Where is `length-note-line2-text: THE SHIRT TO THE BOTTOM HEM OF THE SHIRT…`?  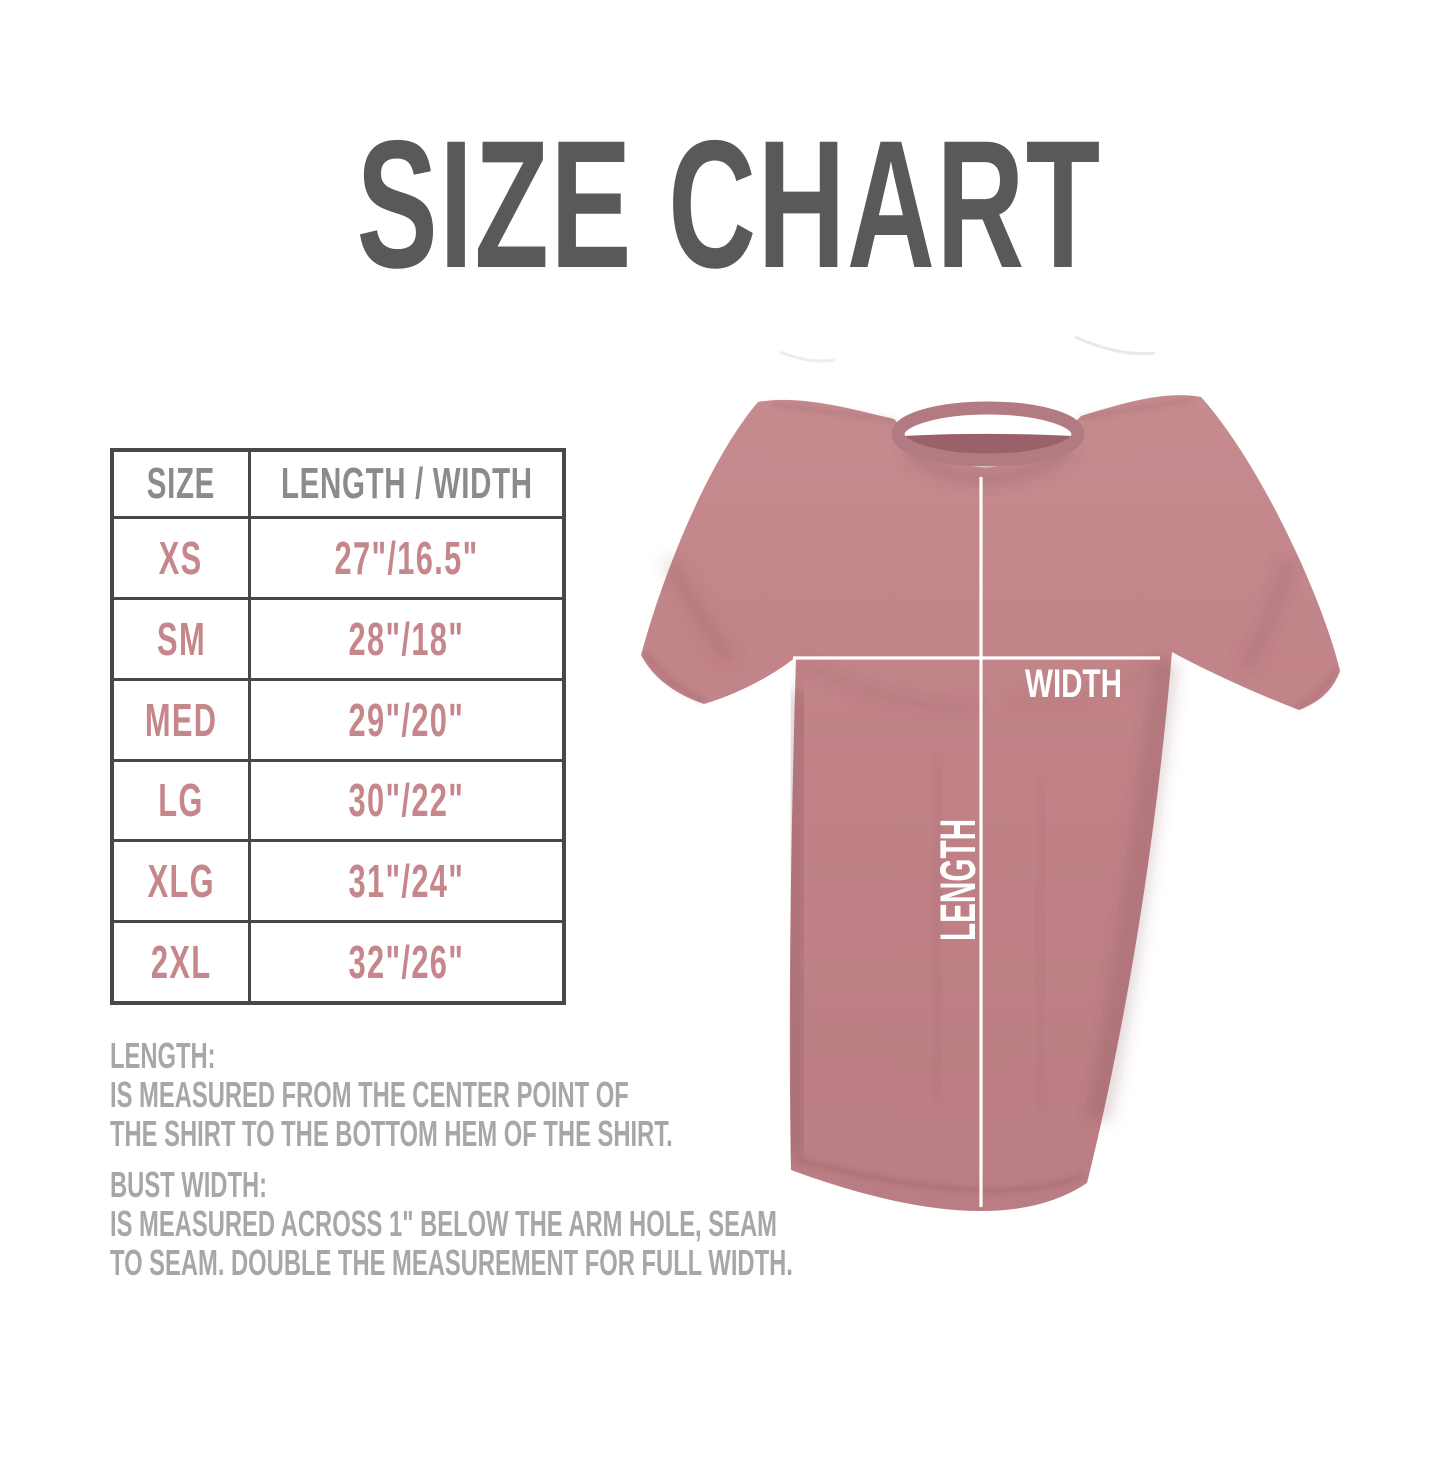 length-note-line2-text: THE SHIRT TO THE BOTTOM HEM OF THE SHIRT… is located at coordinates (391, 1133).